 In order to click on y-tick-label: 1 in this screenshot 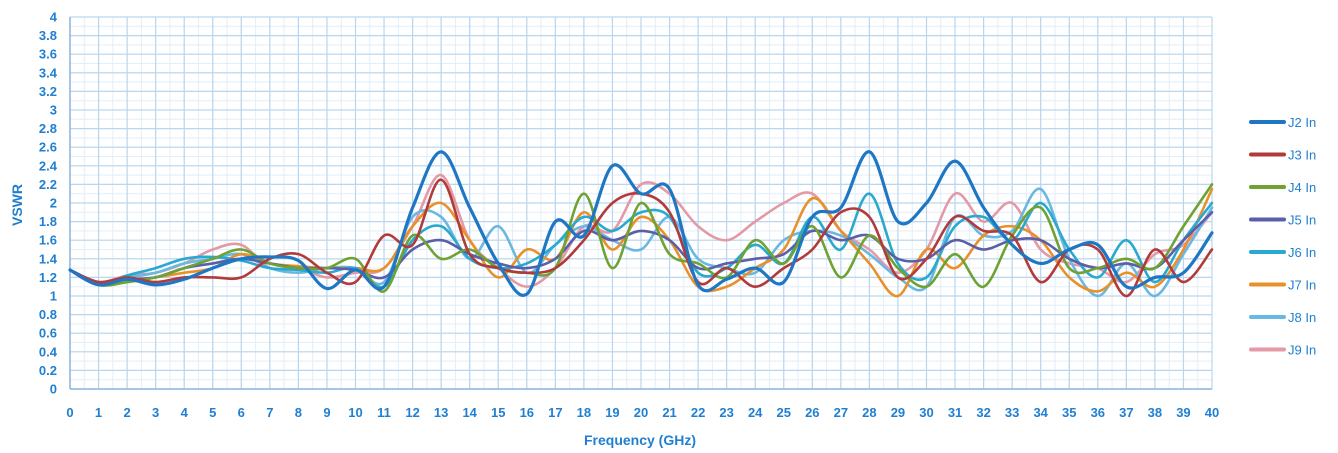, I will do `click(53, 296)`.